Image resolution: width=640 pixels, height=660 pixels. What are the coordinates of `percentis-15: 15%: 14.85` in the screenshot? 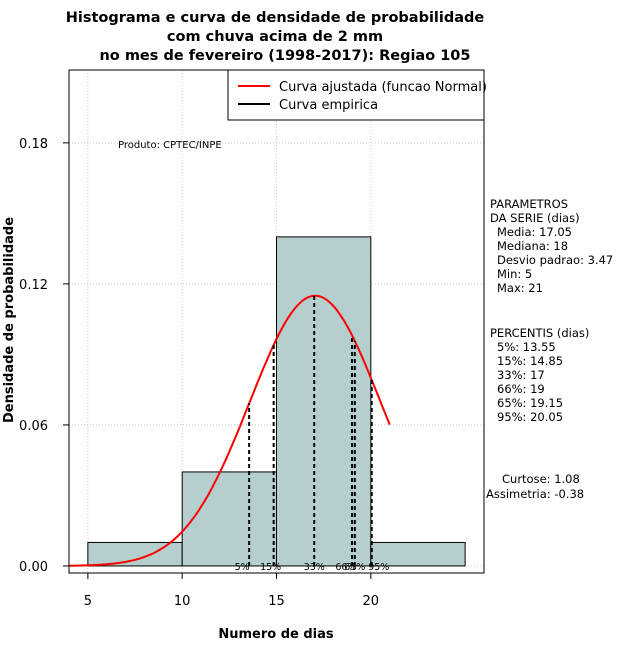 It's located at (530, 361).